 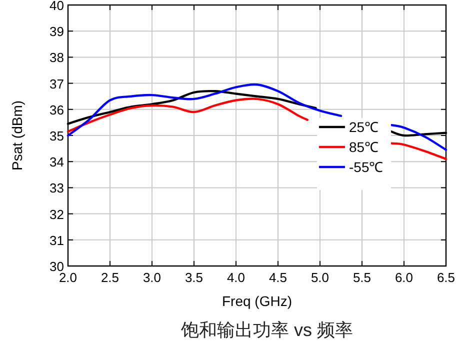 I want to click on ytick: 39, so click(x=57, y=32).